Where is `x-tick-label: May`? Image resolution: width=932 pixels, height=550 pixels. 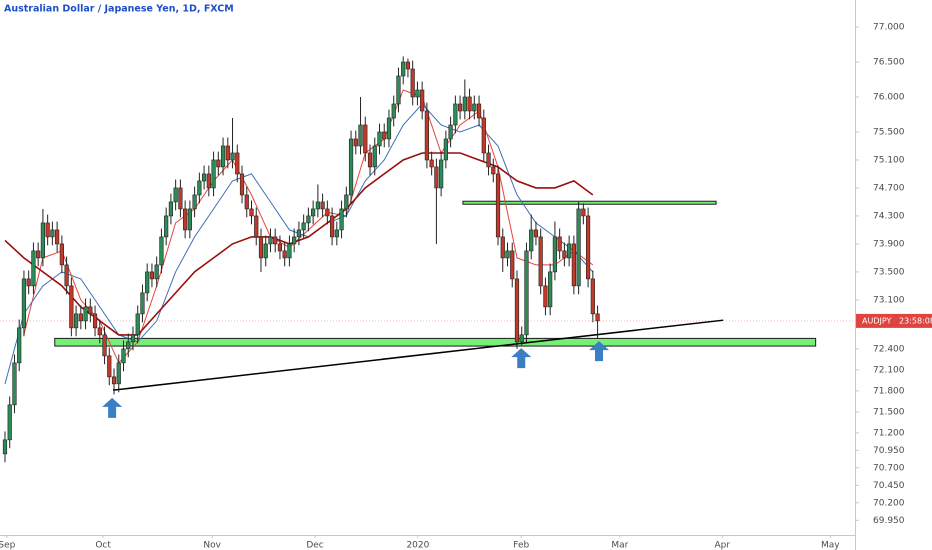
x-tick-label: May is located at coordinates (830, 545).